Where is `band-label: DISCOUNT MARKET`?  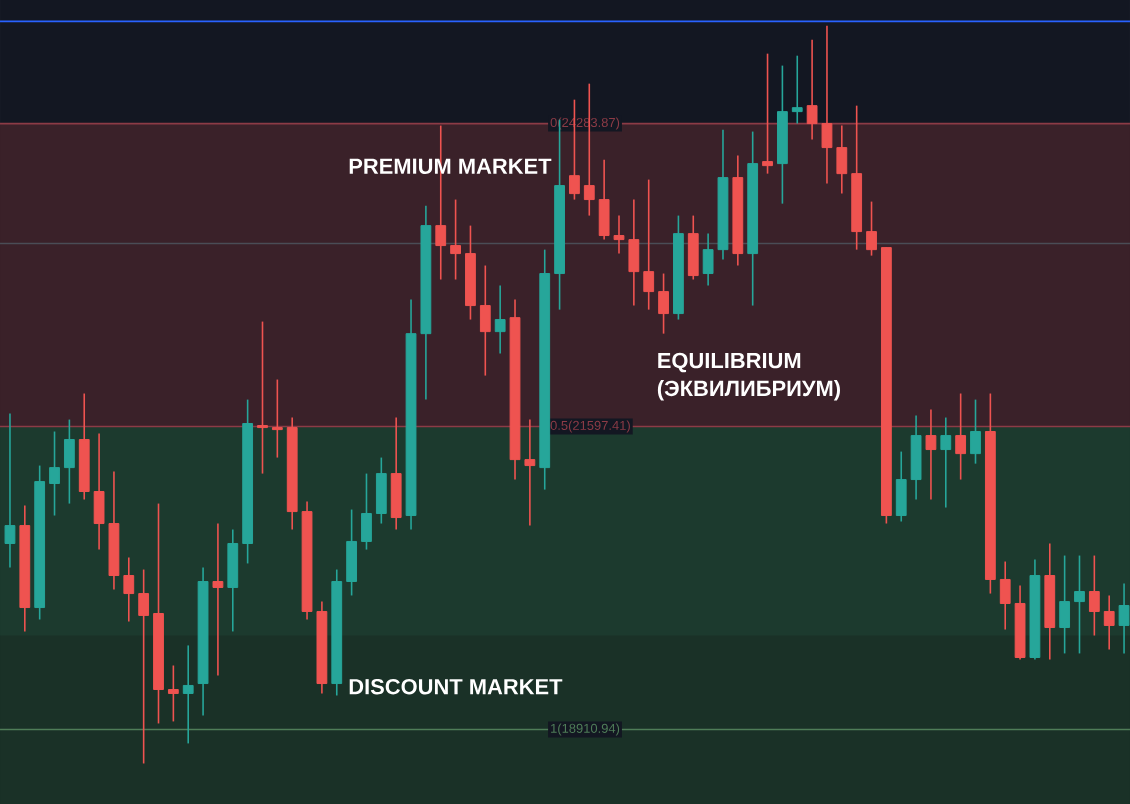 band-label: DISCOUNT MARKET is located at coordinates (456, 686).